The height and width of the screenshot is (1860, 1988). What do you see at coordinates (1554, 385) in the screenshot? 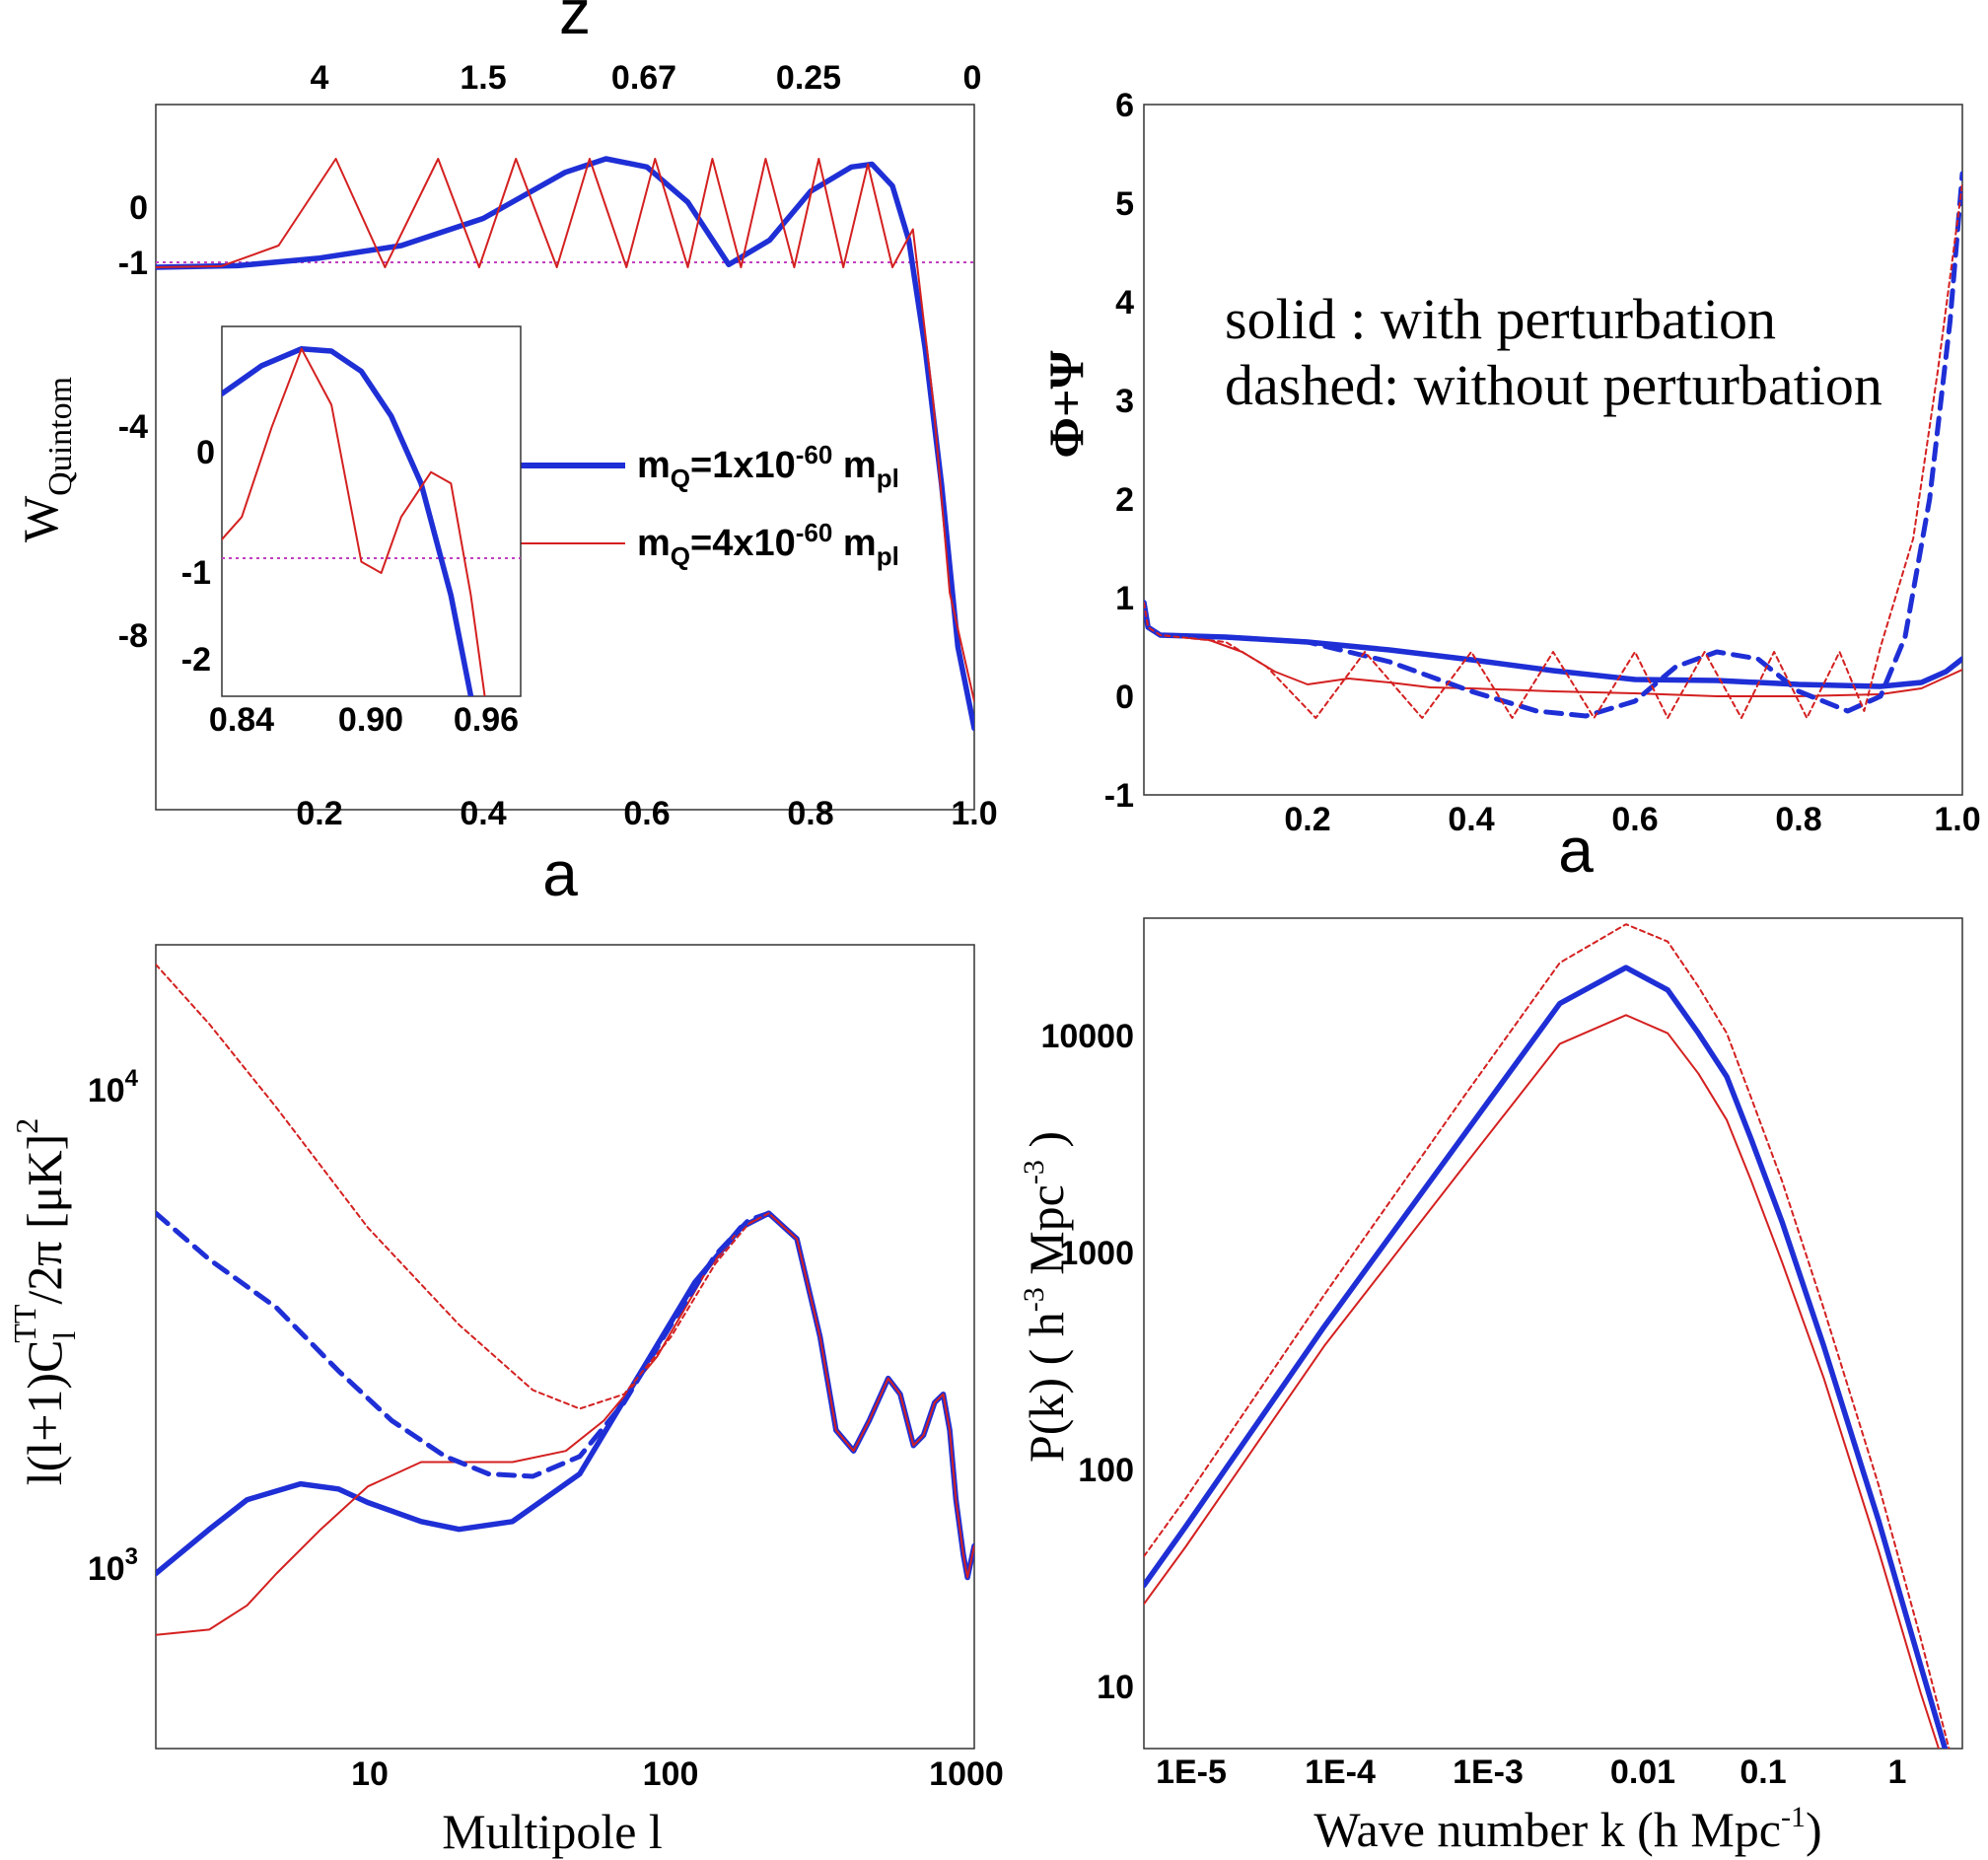
I see `phi-annotation-1: dashed: without perturbation` at bounding box center [1554, 385].